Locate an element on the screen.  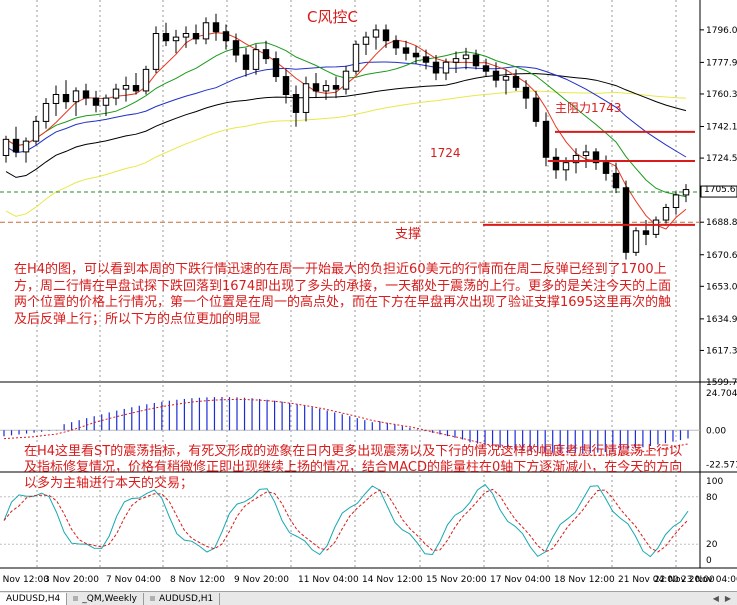
time-tick-label: 17 Nov 04:00 is located at coordinates (520, 580).